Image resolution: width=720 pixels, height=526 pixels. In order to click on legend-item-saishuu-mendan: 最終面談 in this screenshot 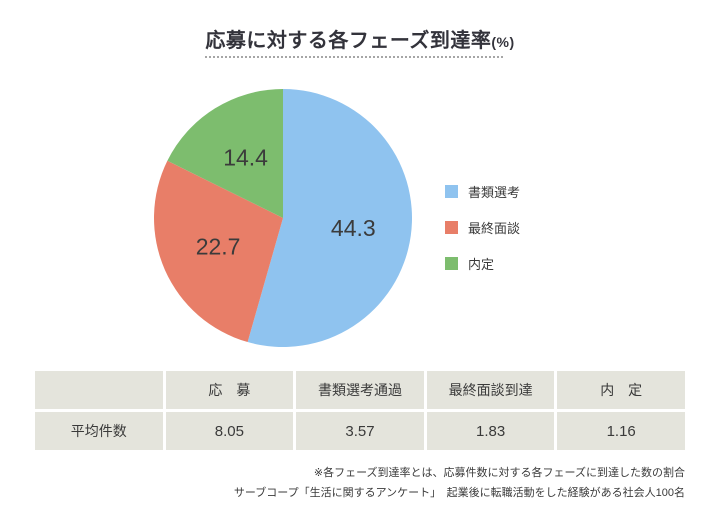, I will do `click(482, 227)`.